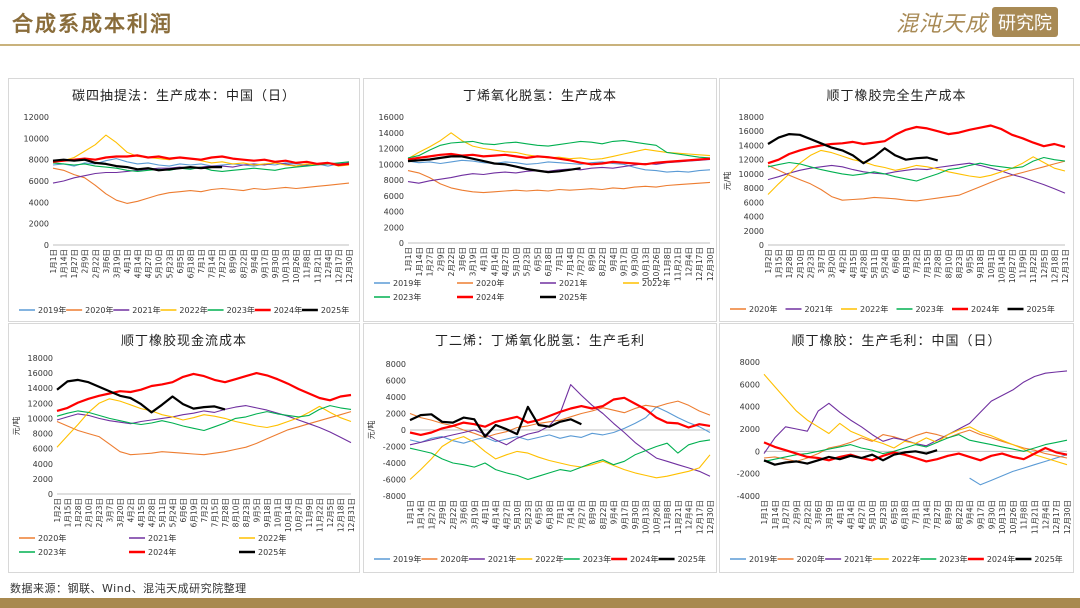  What do you see at coordinates (110, 510) in the screenshot?
I see `x-tick-label: 3月7日` at bounding box center [110, 510].